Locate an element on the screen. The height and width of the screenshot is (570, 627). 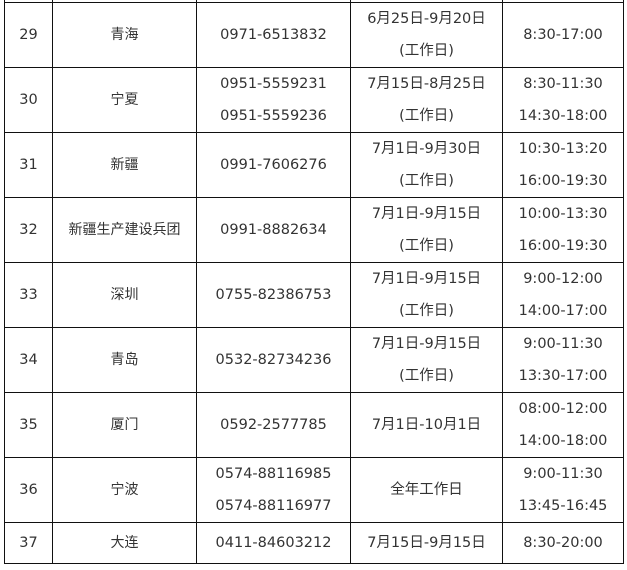
row-number-cell: 32 is located at coordinates (28, 230).